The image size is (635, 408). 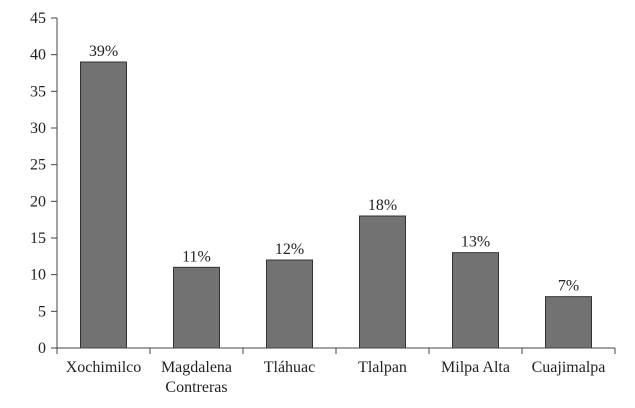 What do you see at coordinates (382, 205) in the screenshot?
I see `data-label: 18%` at bounding box center [382, 205].